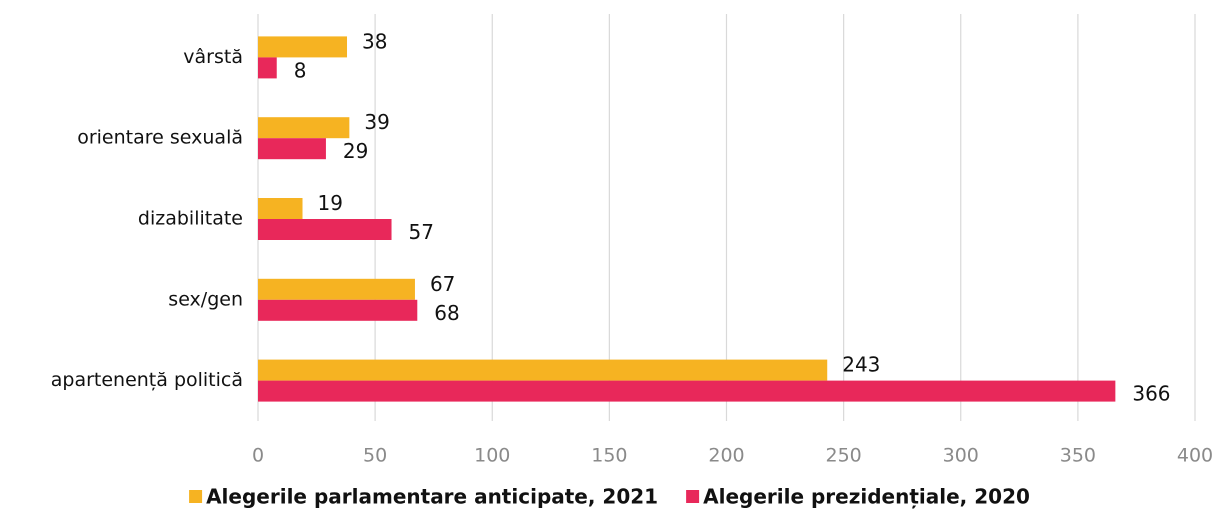  I want to click on value-label: 38, so click(374, 41).